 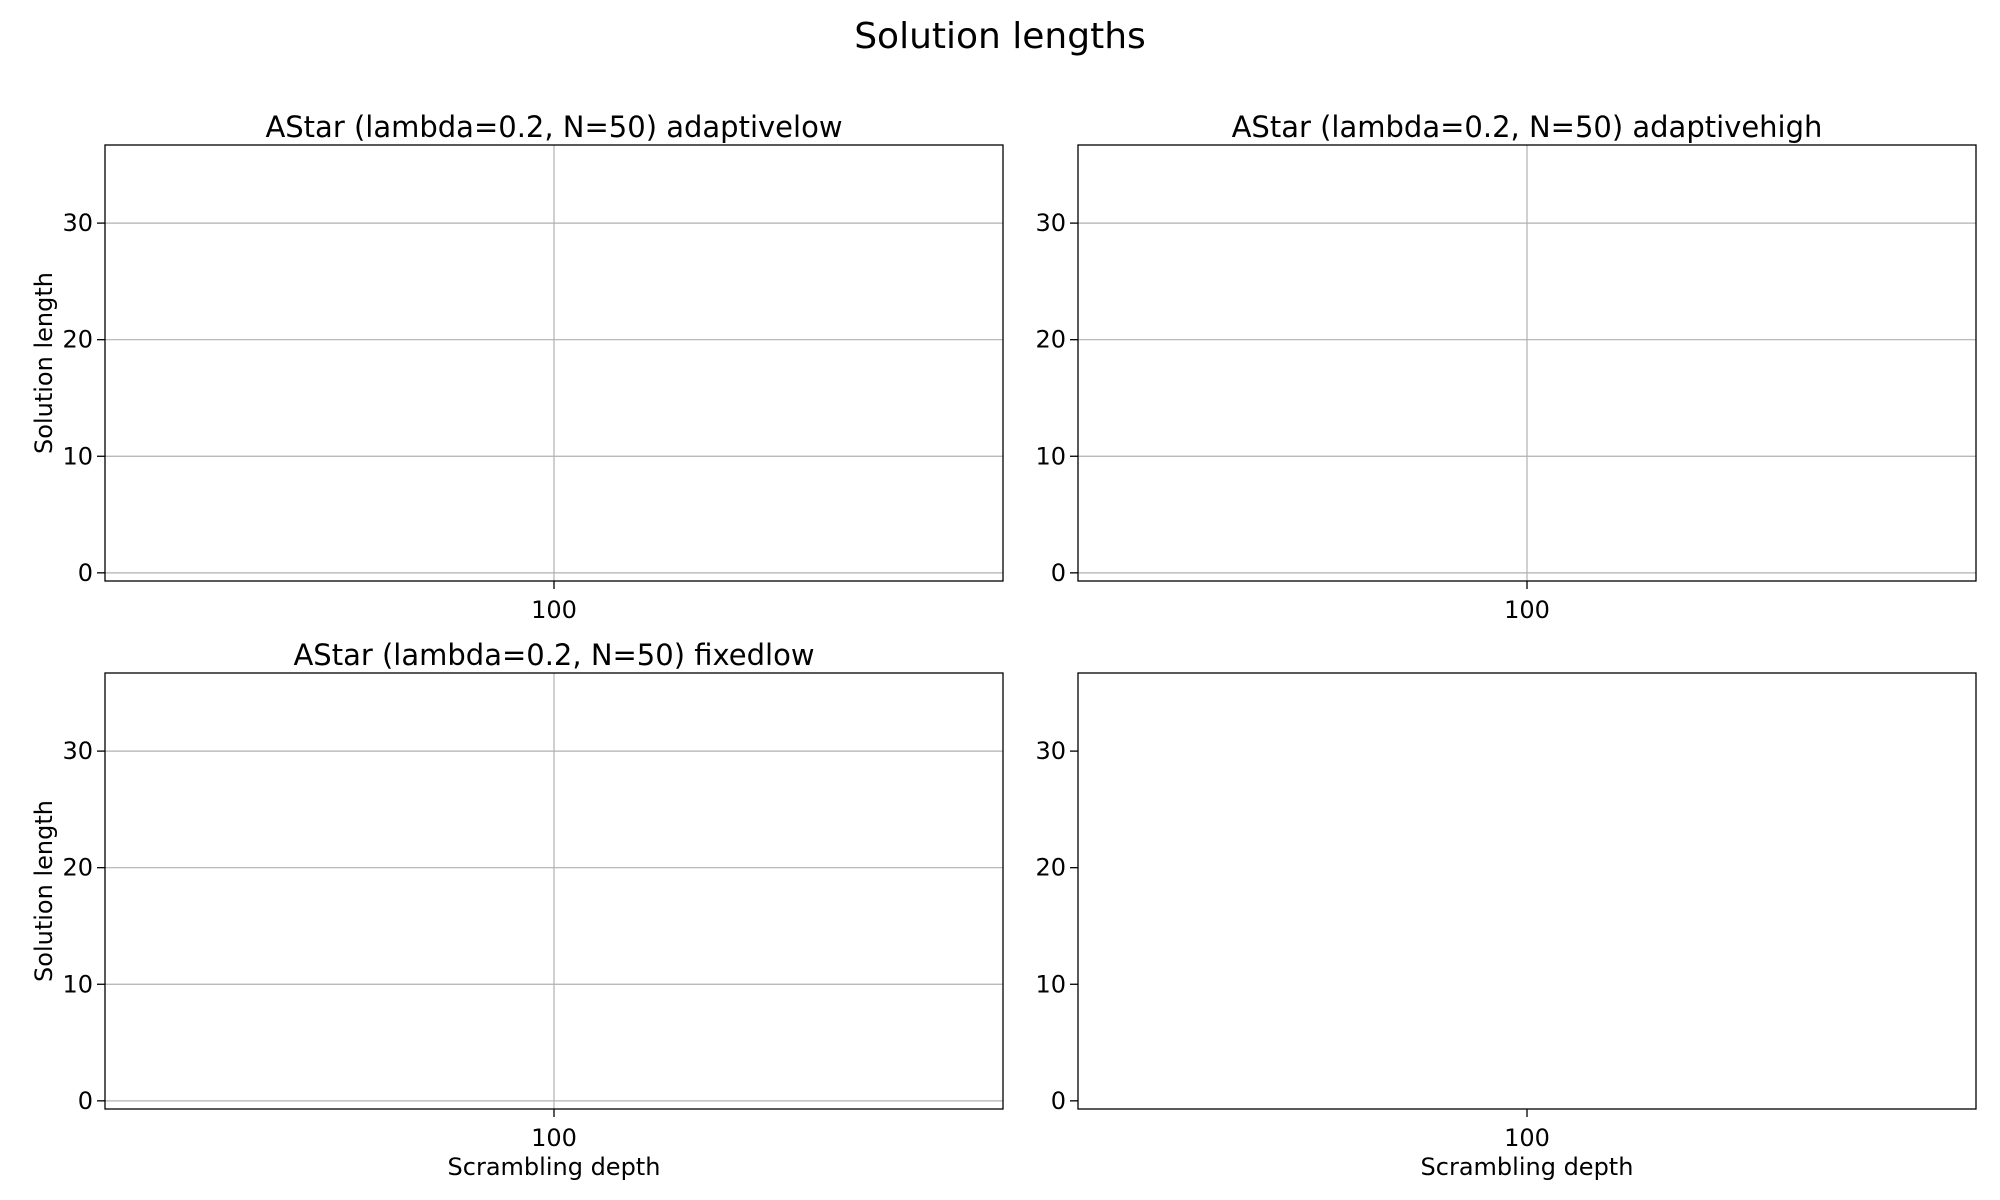 What do you see at coordinates (553, 655) in the screenshot?
I see `subplot-title: AStar (lambda=0.2, N=50) fixedlow` at bounding box center [553, 655].